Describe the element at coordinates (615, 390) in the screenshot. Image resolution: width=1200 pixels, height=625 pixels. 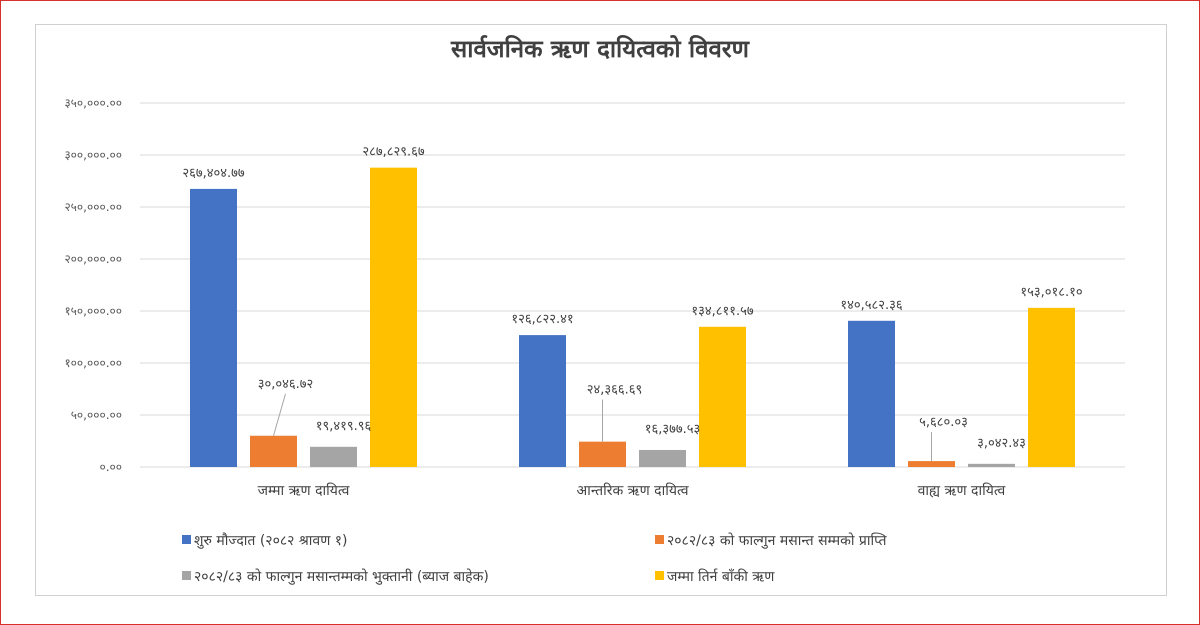
I see `data-label: २४,३६६.६९` at that location.